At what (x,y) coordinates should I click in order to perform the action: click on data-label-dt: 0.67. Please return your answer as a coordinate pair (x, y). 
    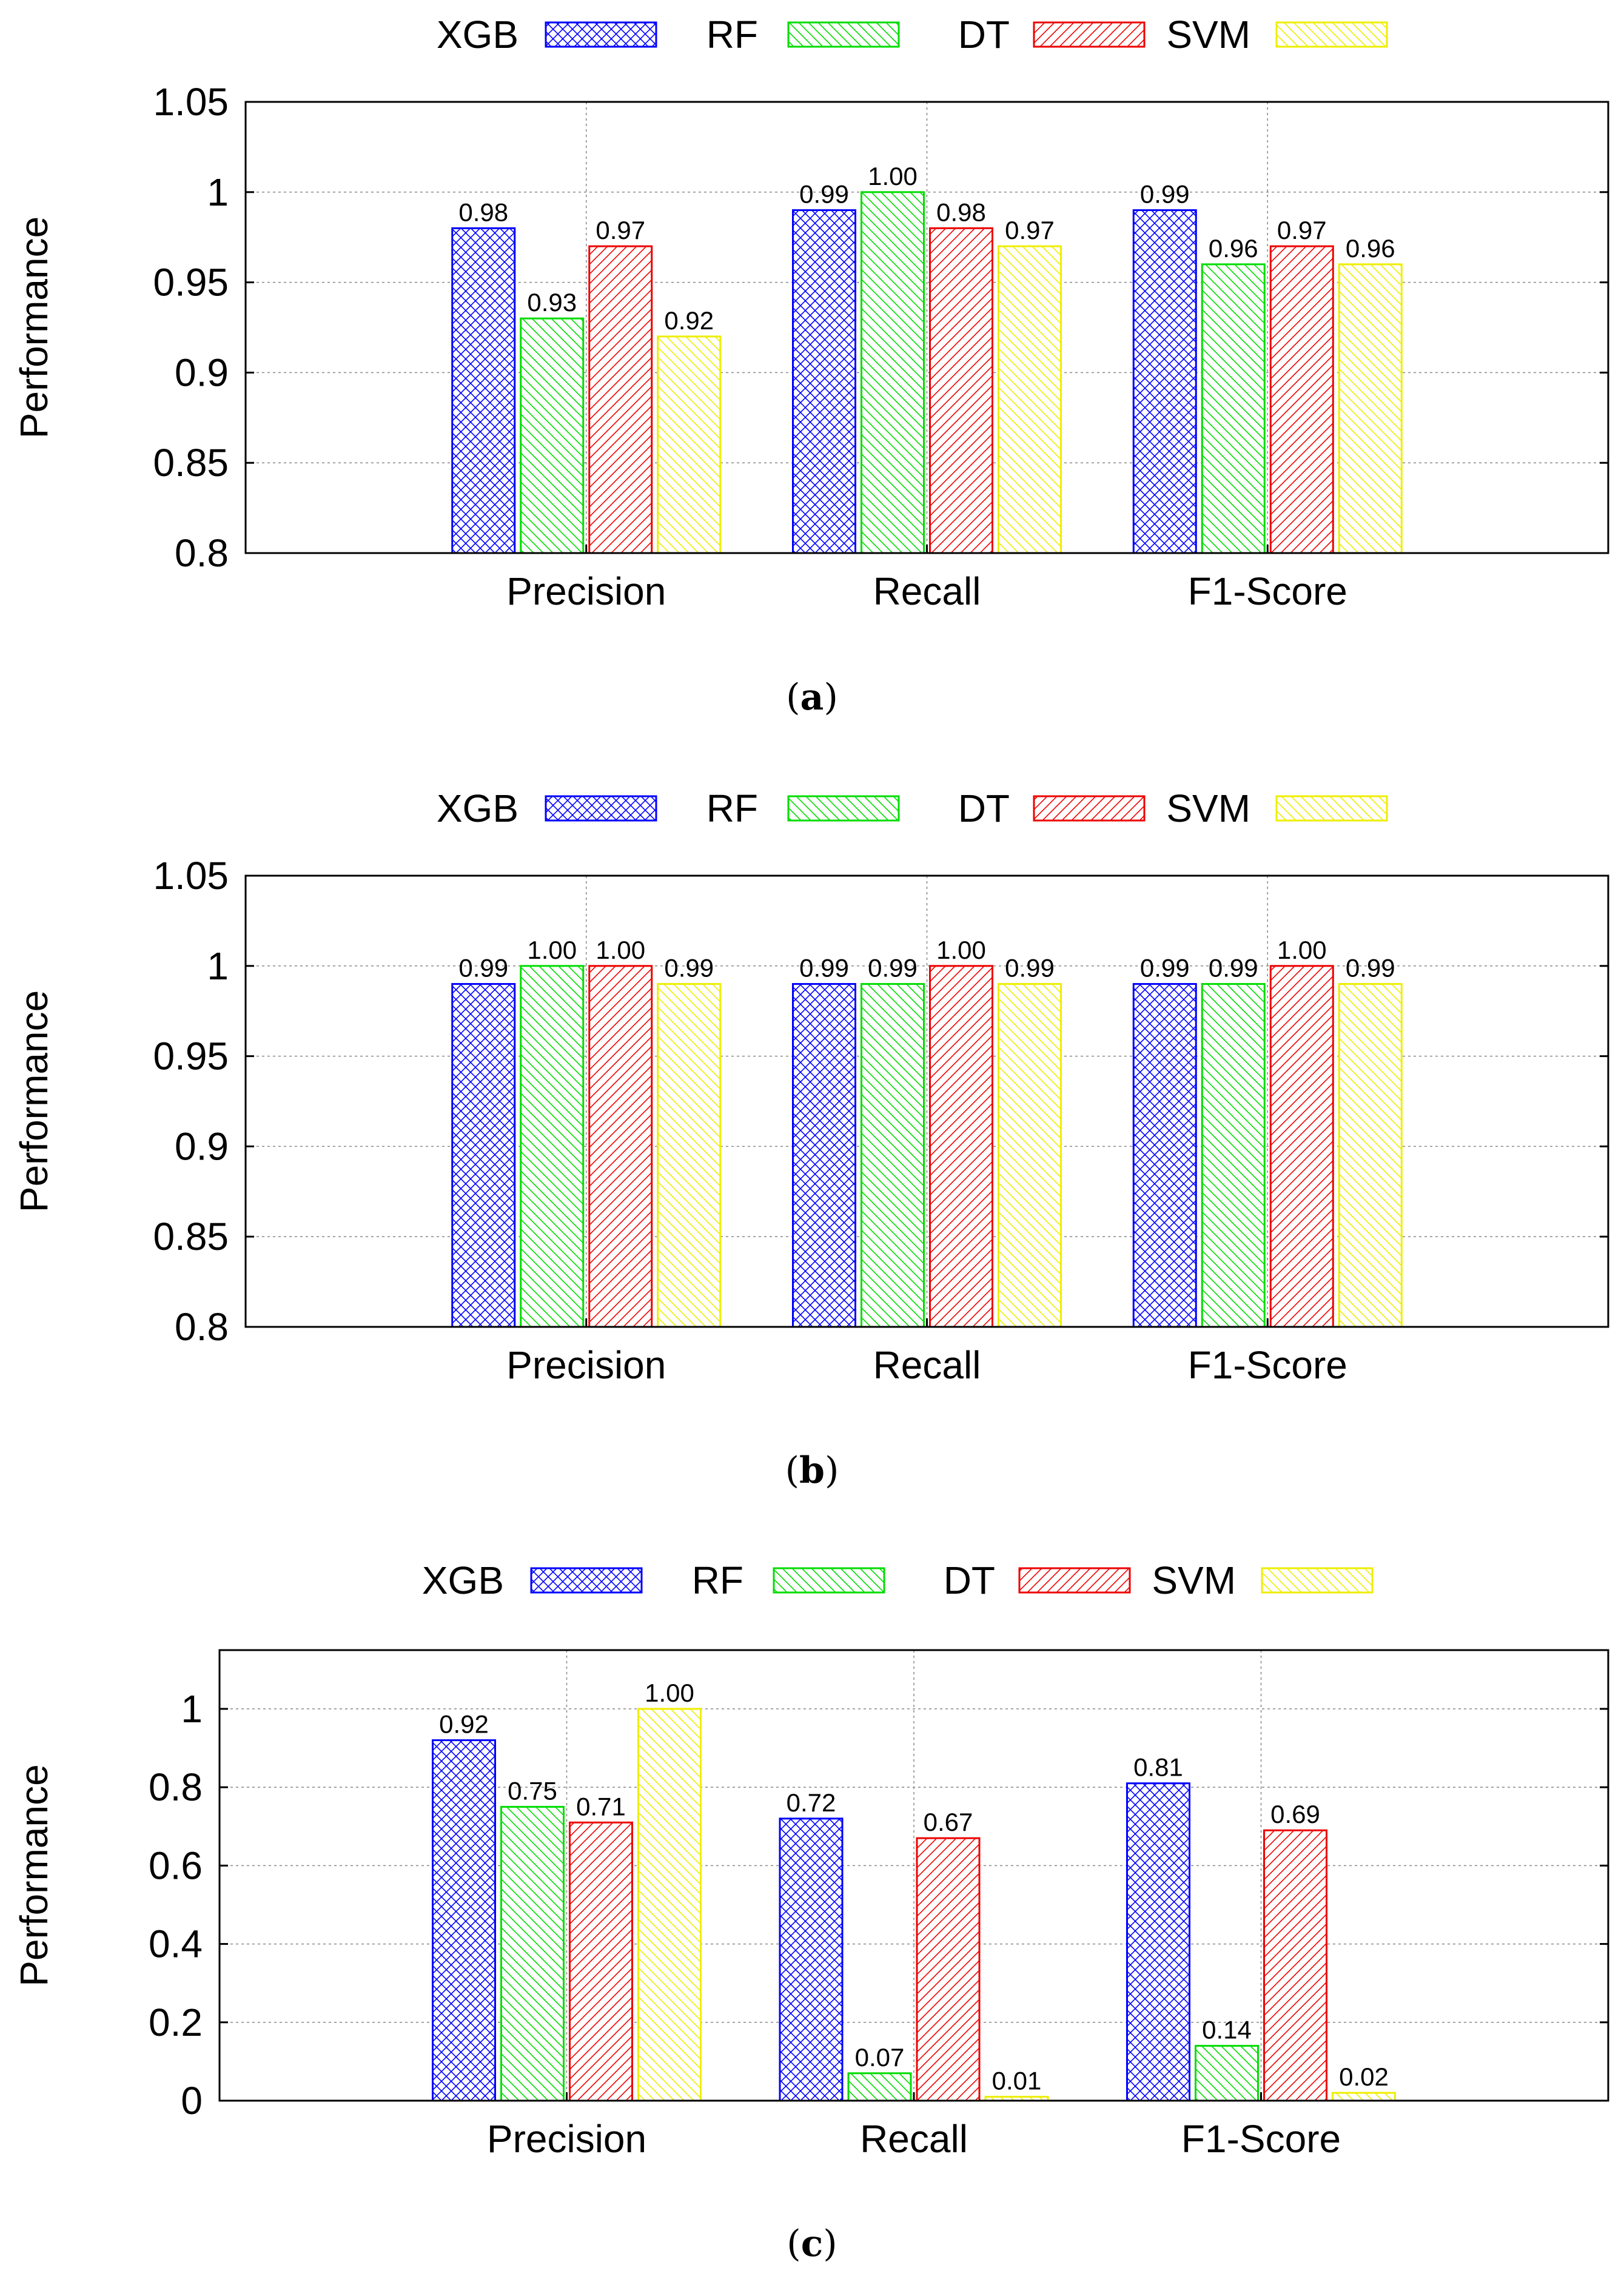
    Looking at the image, I should click on (949, 1822).